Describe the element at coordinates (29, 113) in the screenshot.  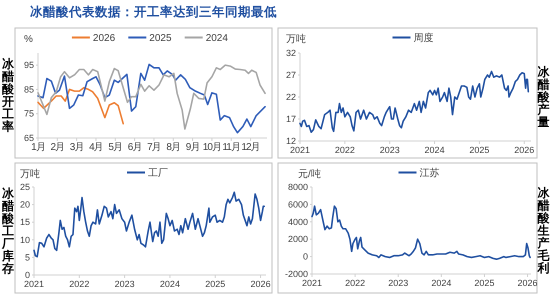
I see `y-tick-label: 75` at that location.